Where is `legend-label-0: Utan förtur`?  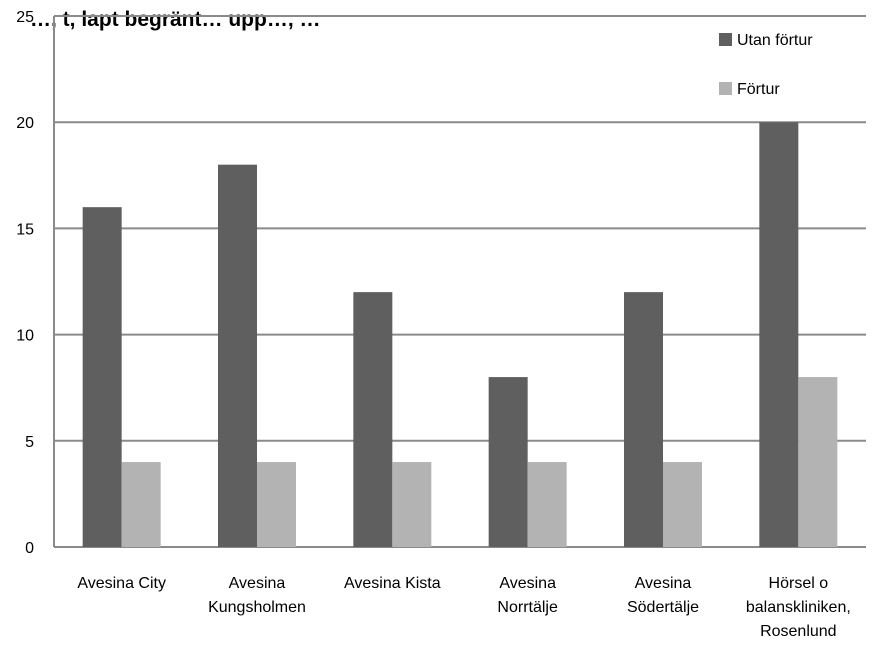 legend-label-0: Utan förtur is located at coordinates (775, 40).